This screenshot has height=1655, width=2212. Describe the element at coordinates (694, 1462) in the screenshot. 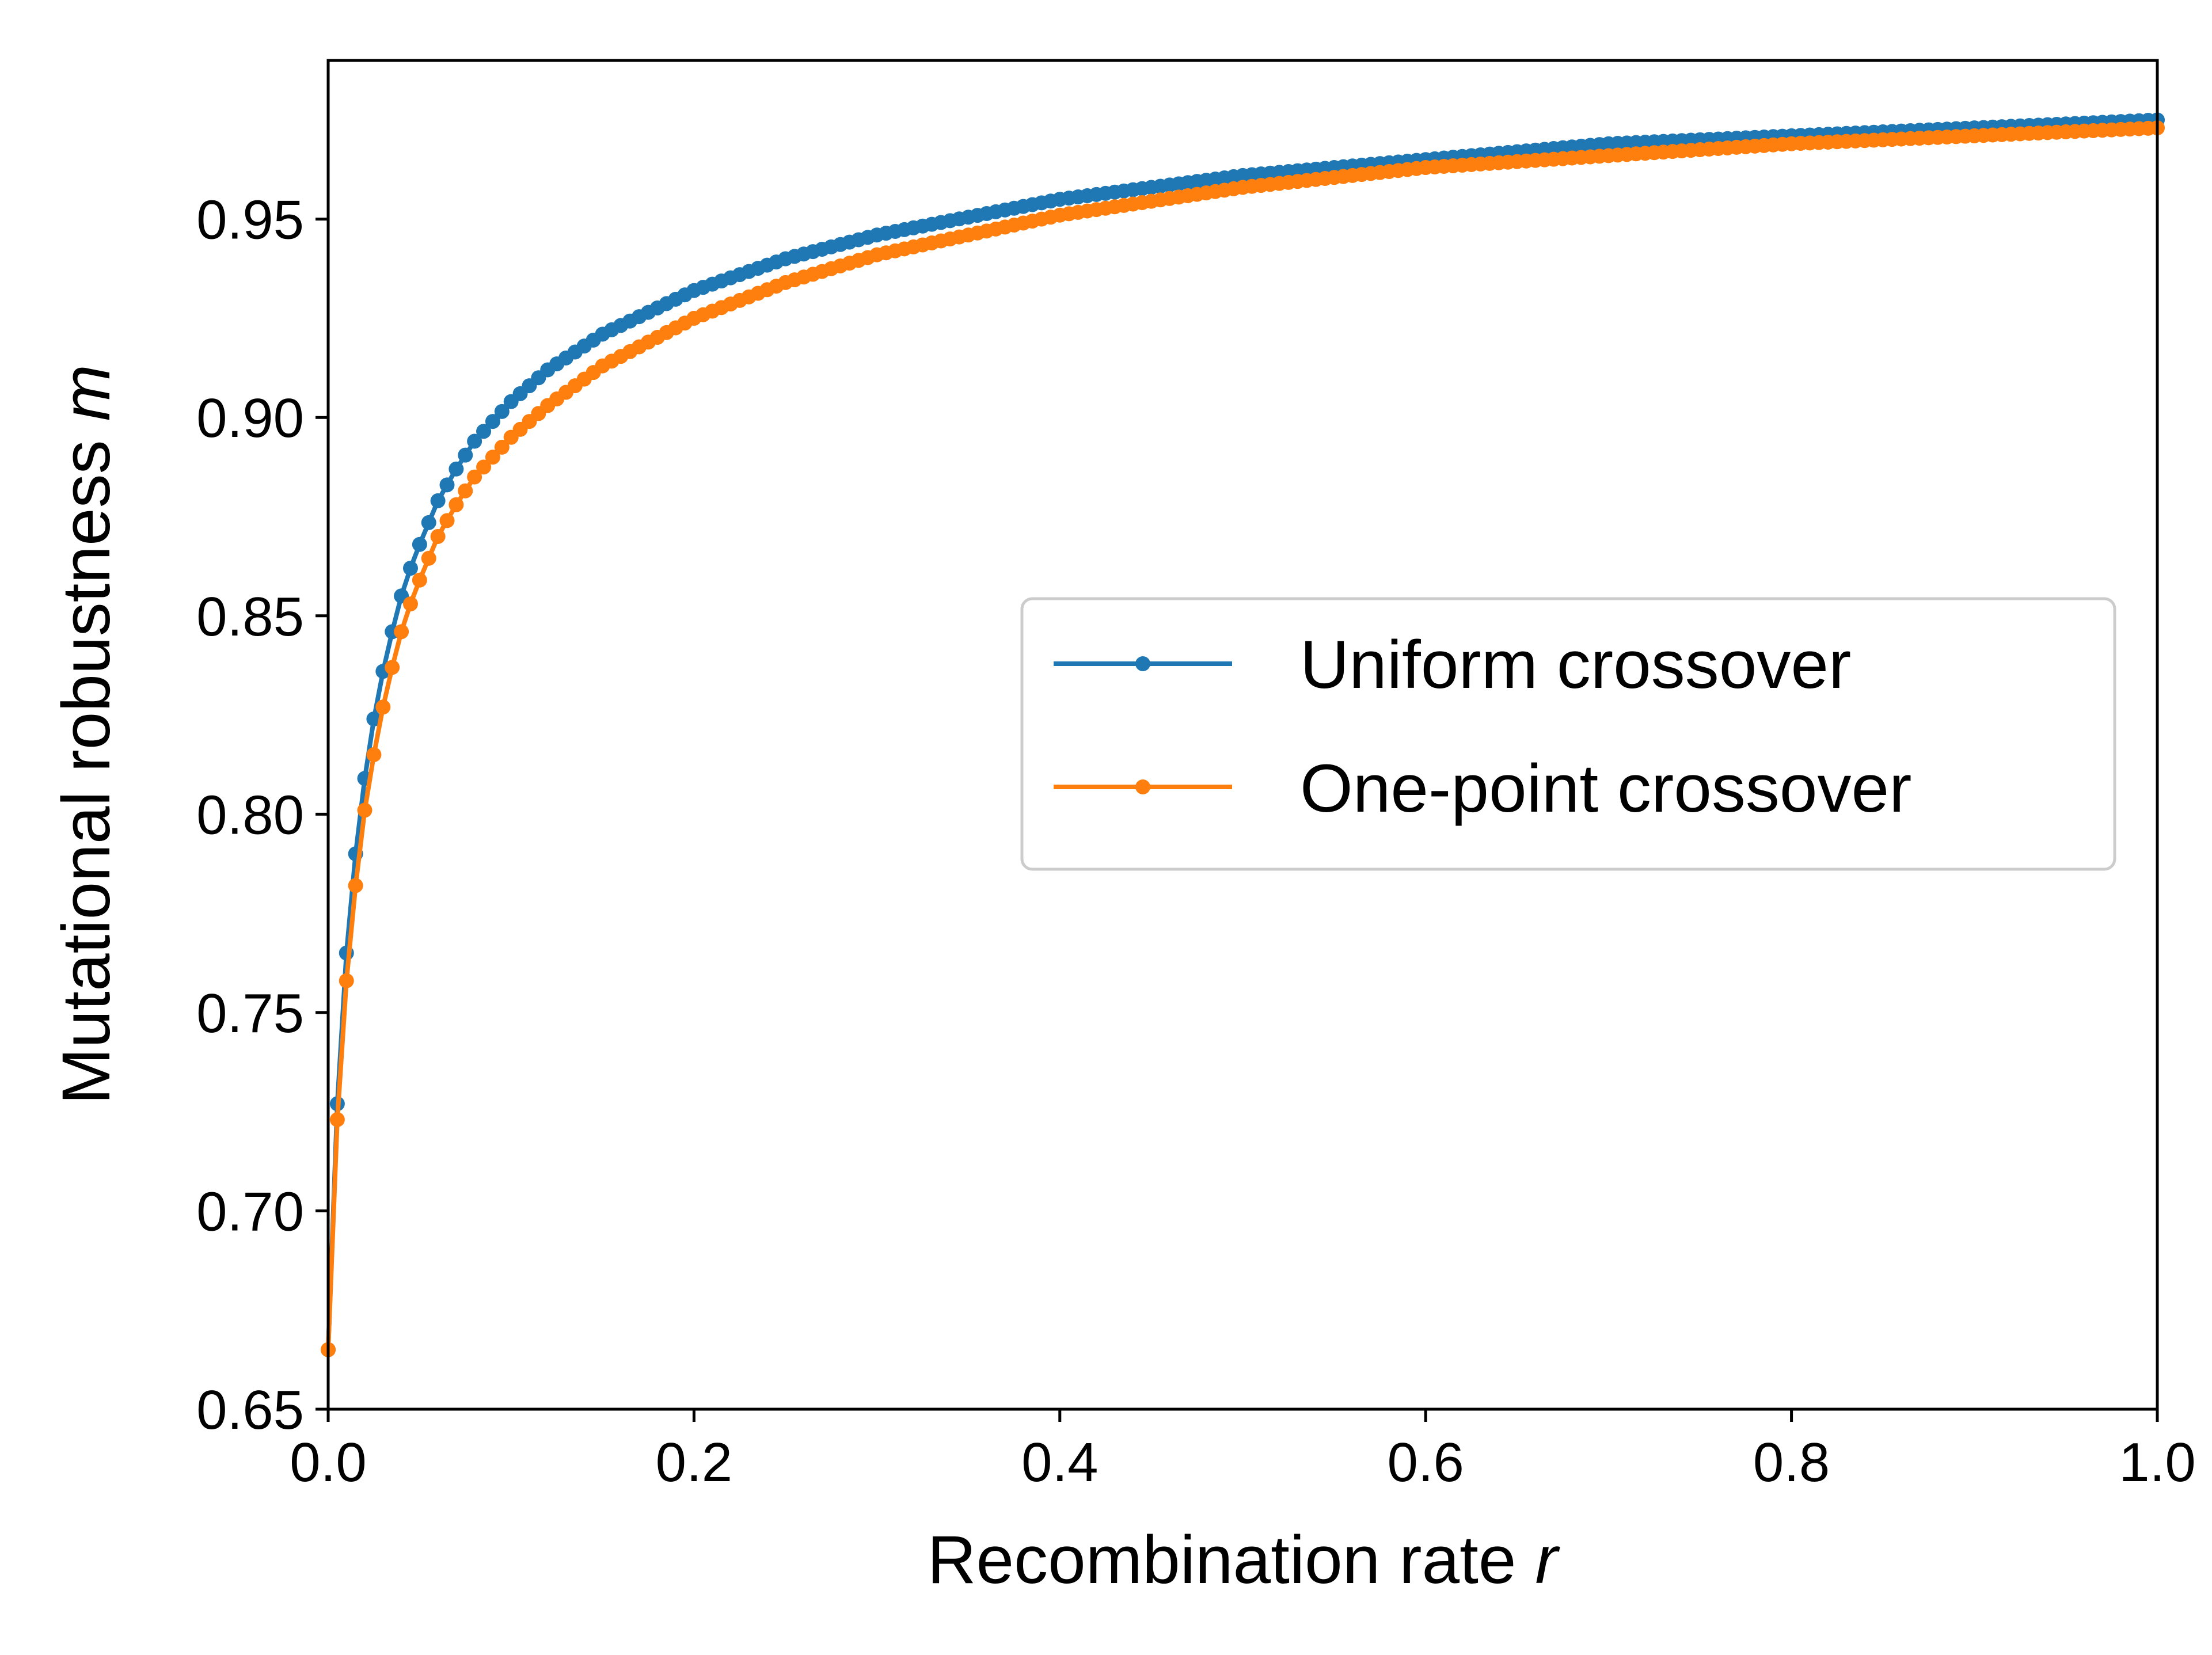

I see `x-tick-label: 0.2` at that location.